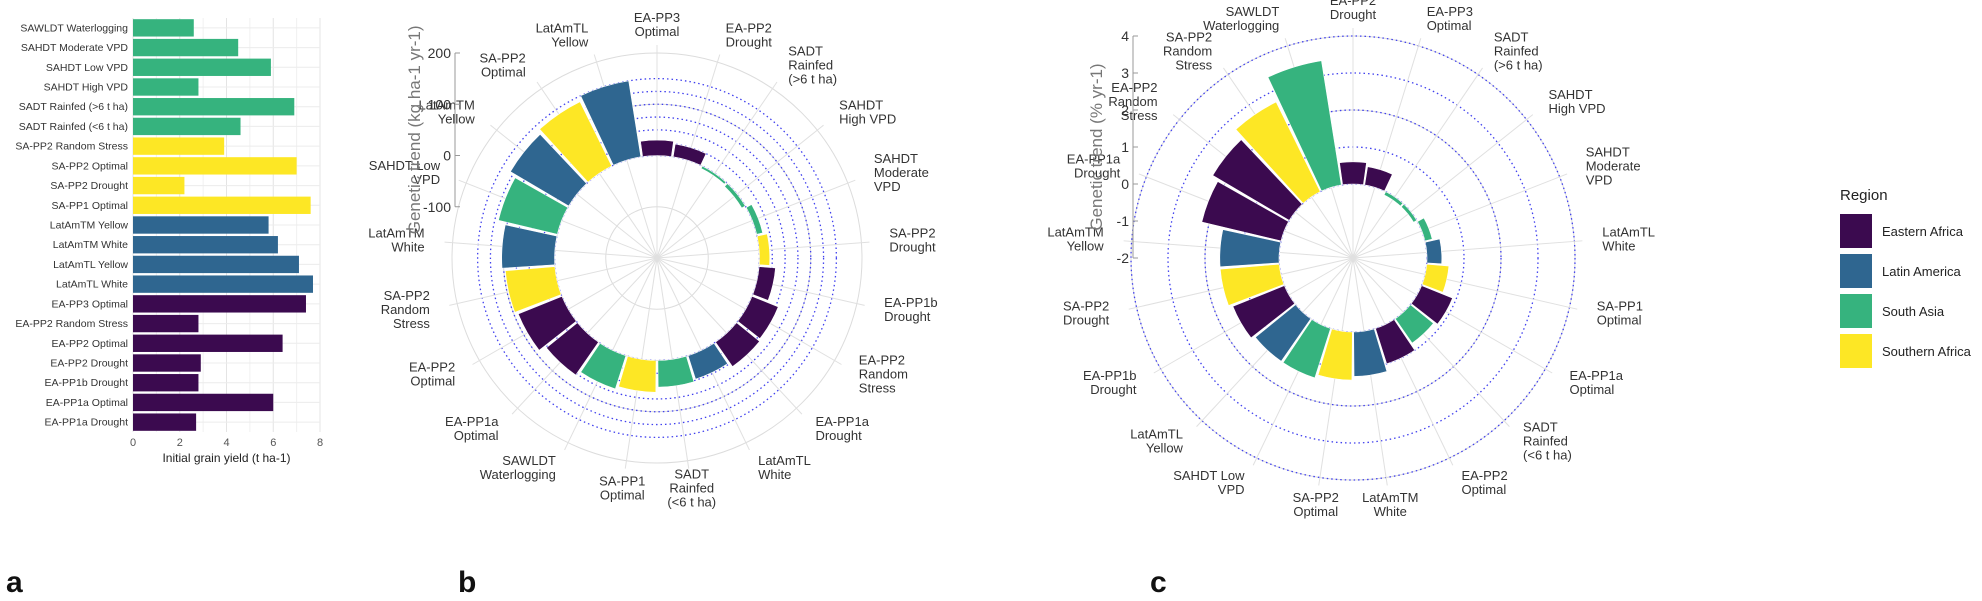  I want to click on panel-letter-b: b, so click(467, 582).